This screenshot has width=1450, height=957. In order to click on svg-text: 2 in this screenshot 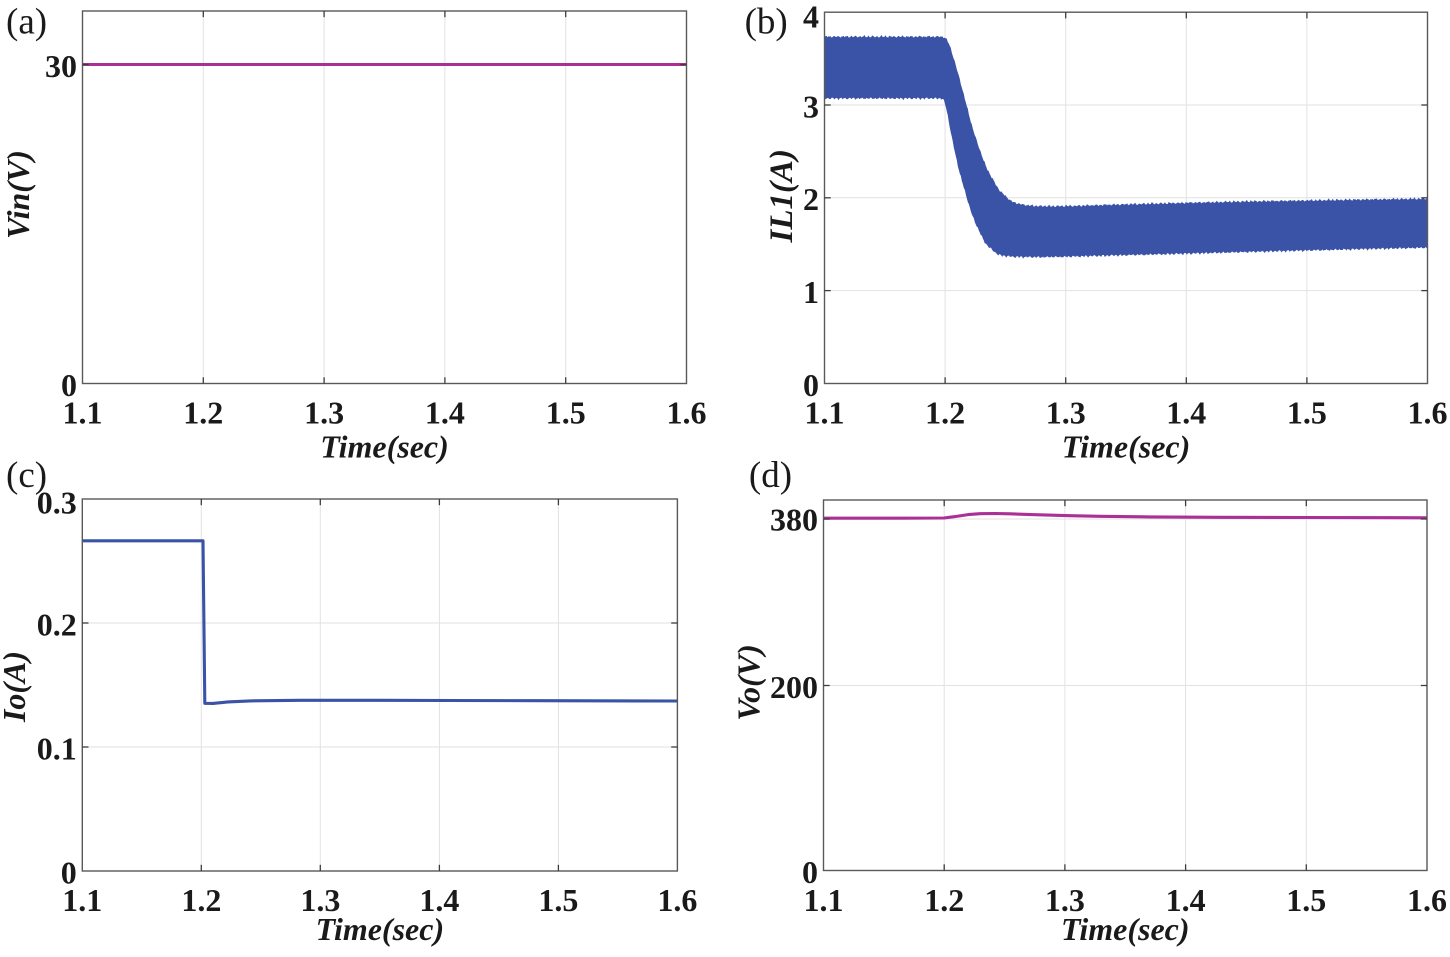, I will do `click(811, 199)`.